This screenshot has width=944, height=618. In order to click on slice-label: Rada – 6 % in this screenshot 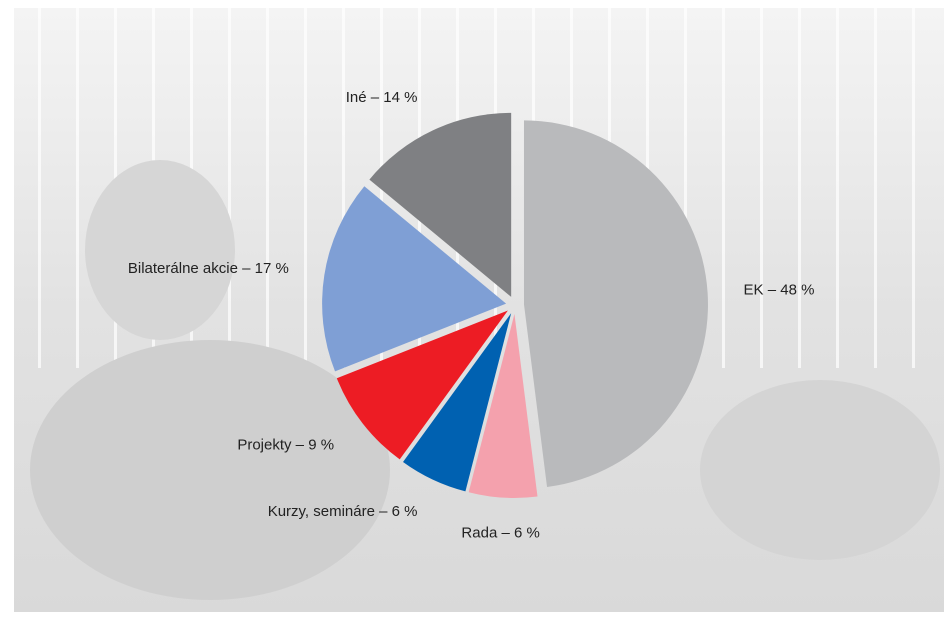, I will do `click(500, 533)`.